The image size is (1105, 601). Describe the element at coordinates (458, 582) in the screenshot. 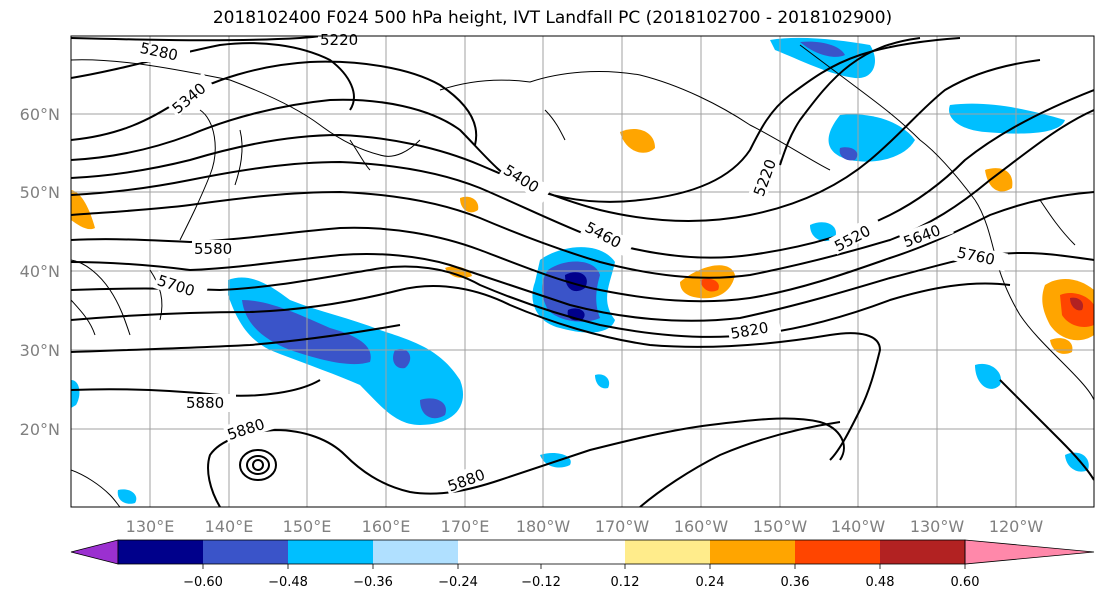

I see `colorbar-tick-label: −0.24` at that location.